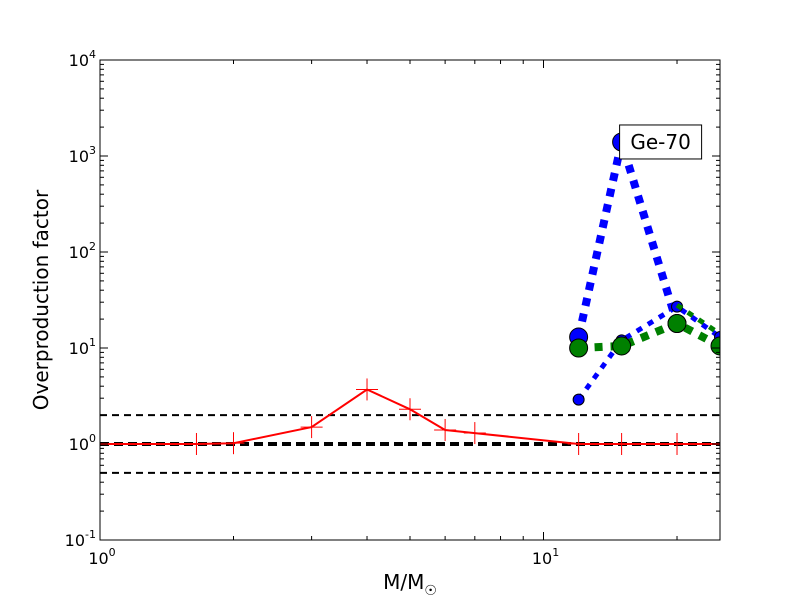 Image resolution: width=800 pixels, height=605 pixels. What do you see at coordinates (82, 347) in the screenshot?
I see `y-tick-label: 10¹` at bounding box center [82, 347].